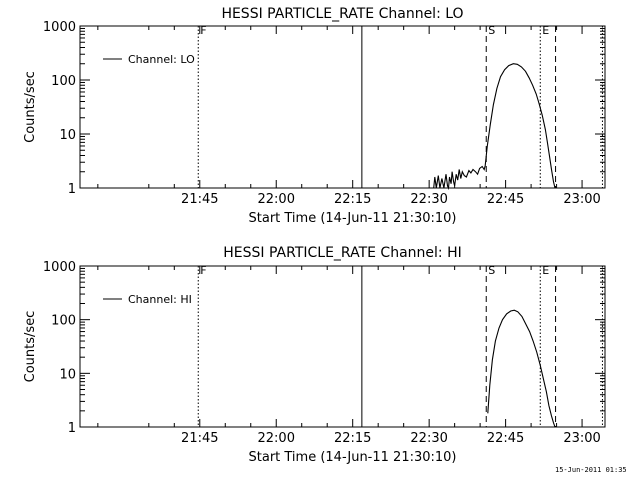 Image resolution: width=640 pixels, height=480 pixels. I want to click on chart-title: HESSI PARTICLE_RATE Channel: LO, so click(342, 14).